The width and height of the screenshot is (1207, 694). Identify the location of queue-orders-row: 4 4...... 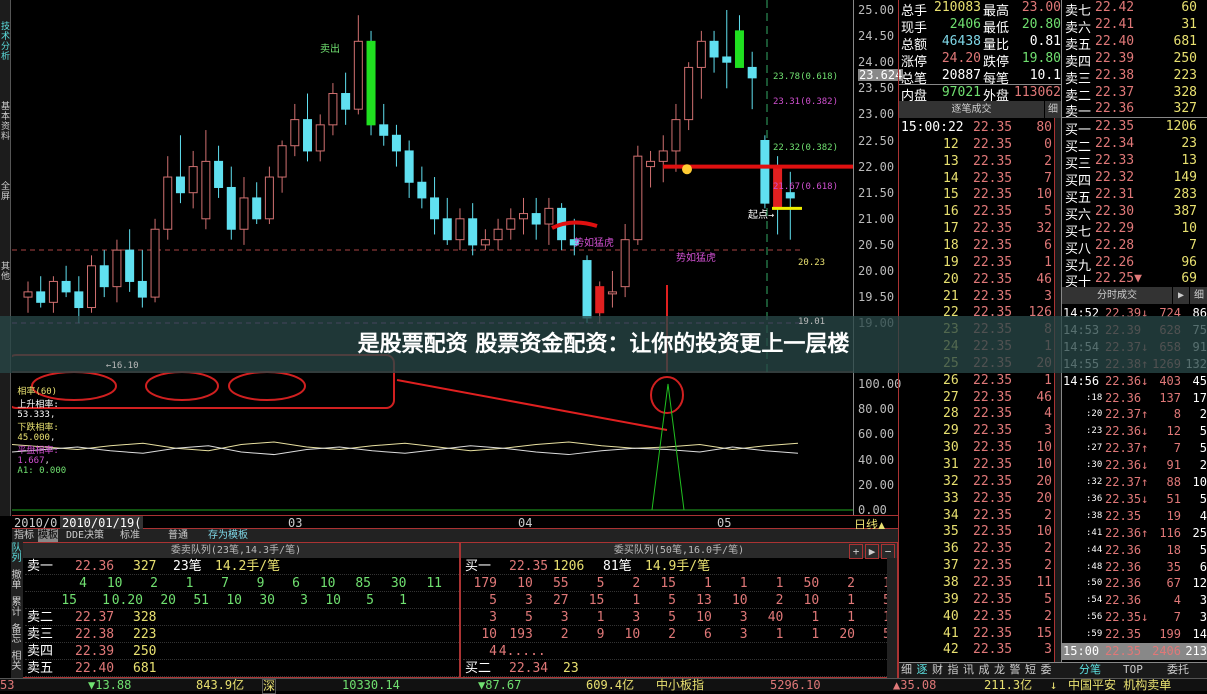
(675, 651).